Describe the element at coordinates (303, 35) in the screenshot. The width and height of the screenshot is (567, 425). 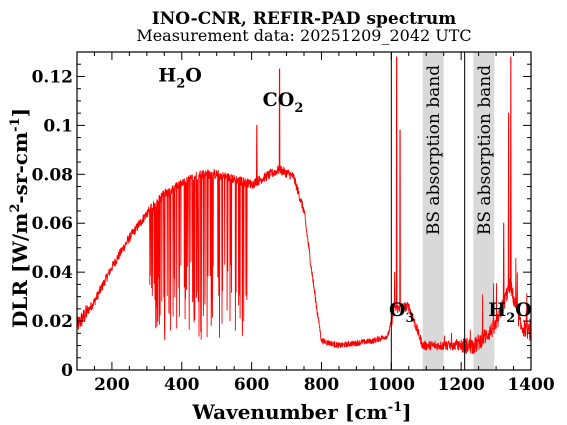
I see `chart-subtitle: Measurement data: 20251209_2042 UTC` at that location.